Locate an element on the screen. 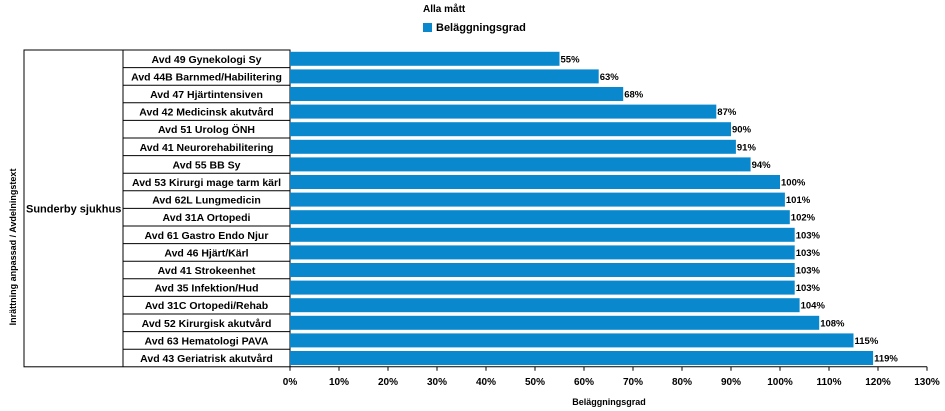 This screenshot has width=945, height=411. legend-swatch is located at coordinates (427, 27).